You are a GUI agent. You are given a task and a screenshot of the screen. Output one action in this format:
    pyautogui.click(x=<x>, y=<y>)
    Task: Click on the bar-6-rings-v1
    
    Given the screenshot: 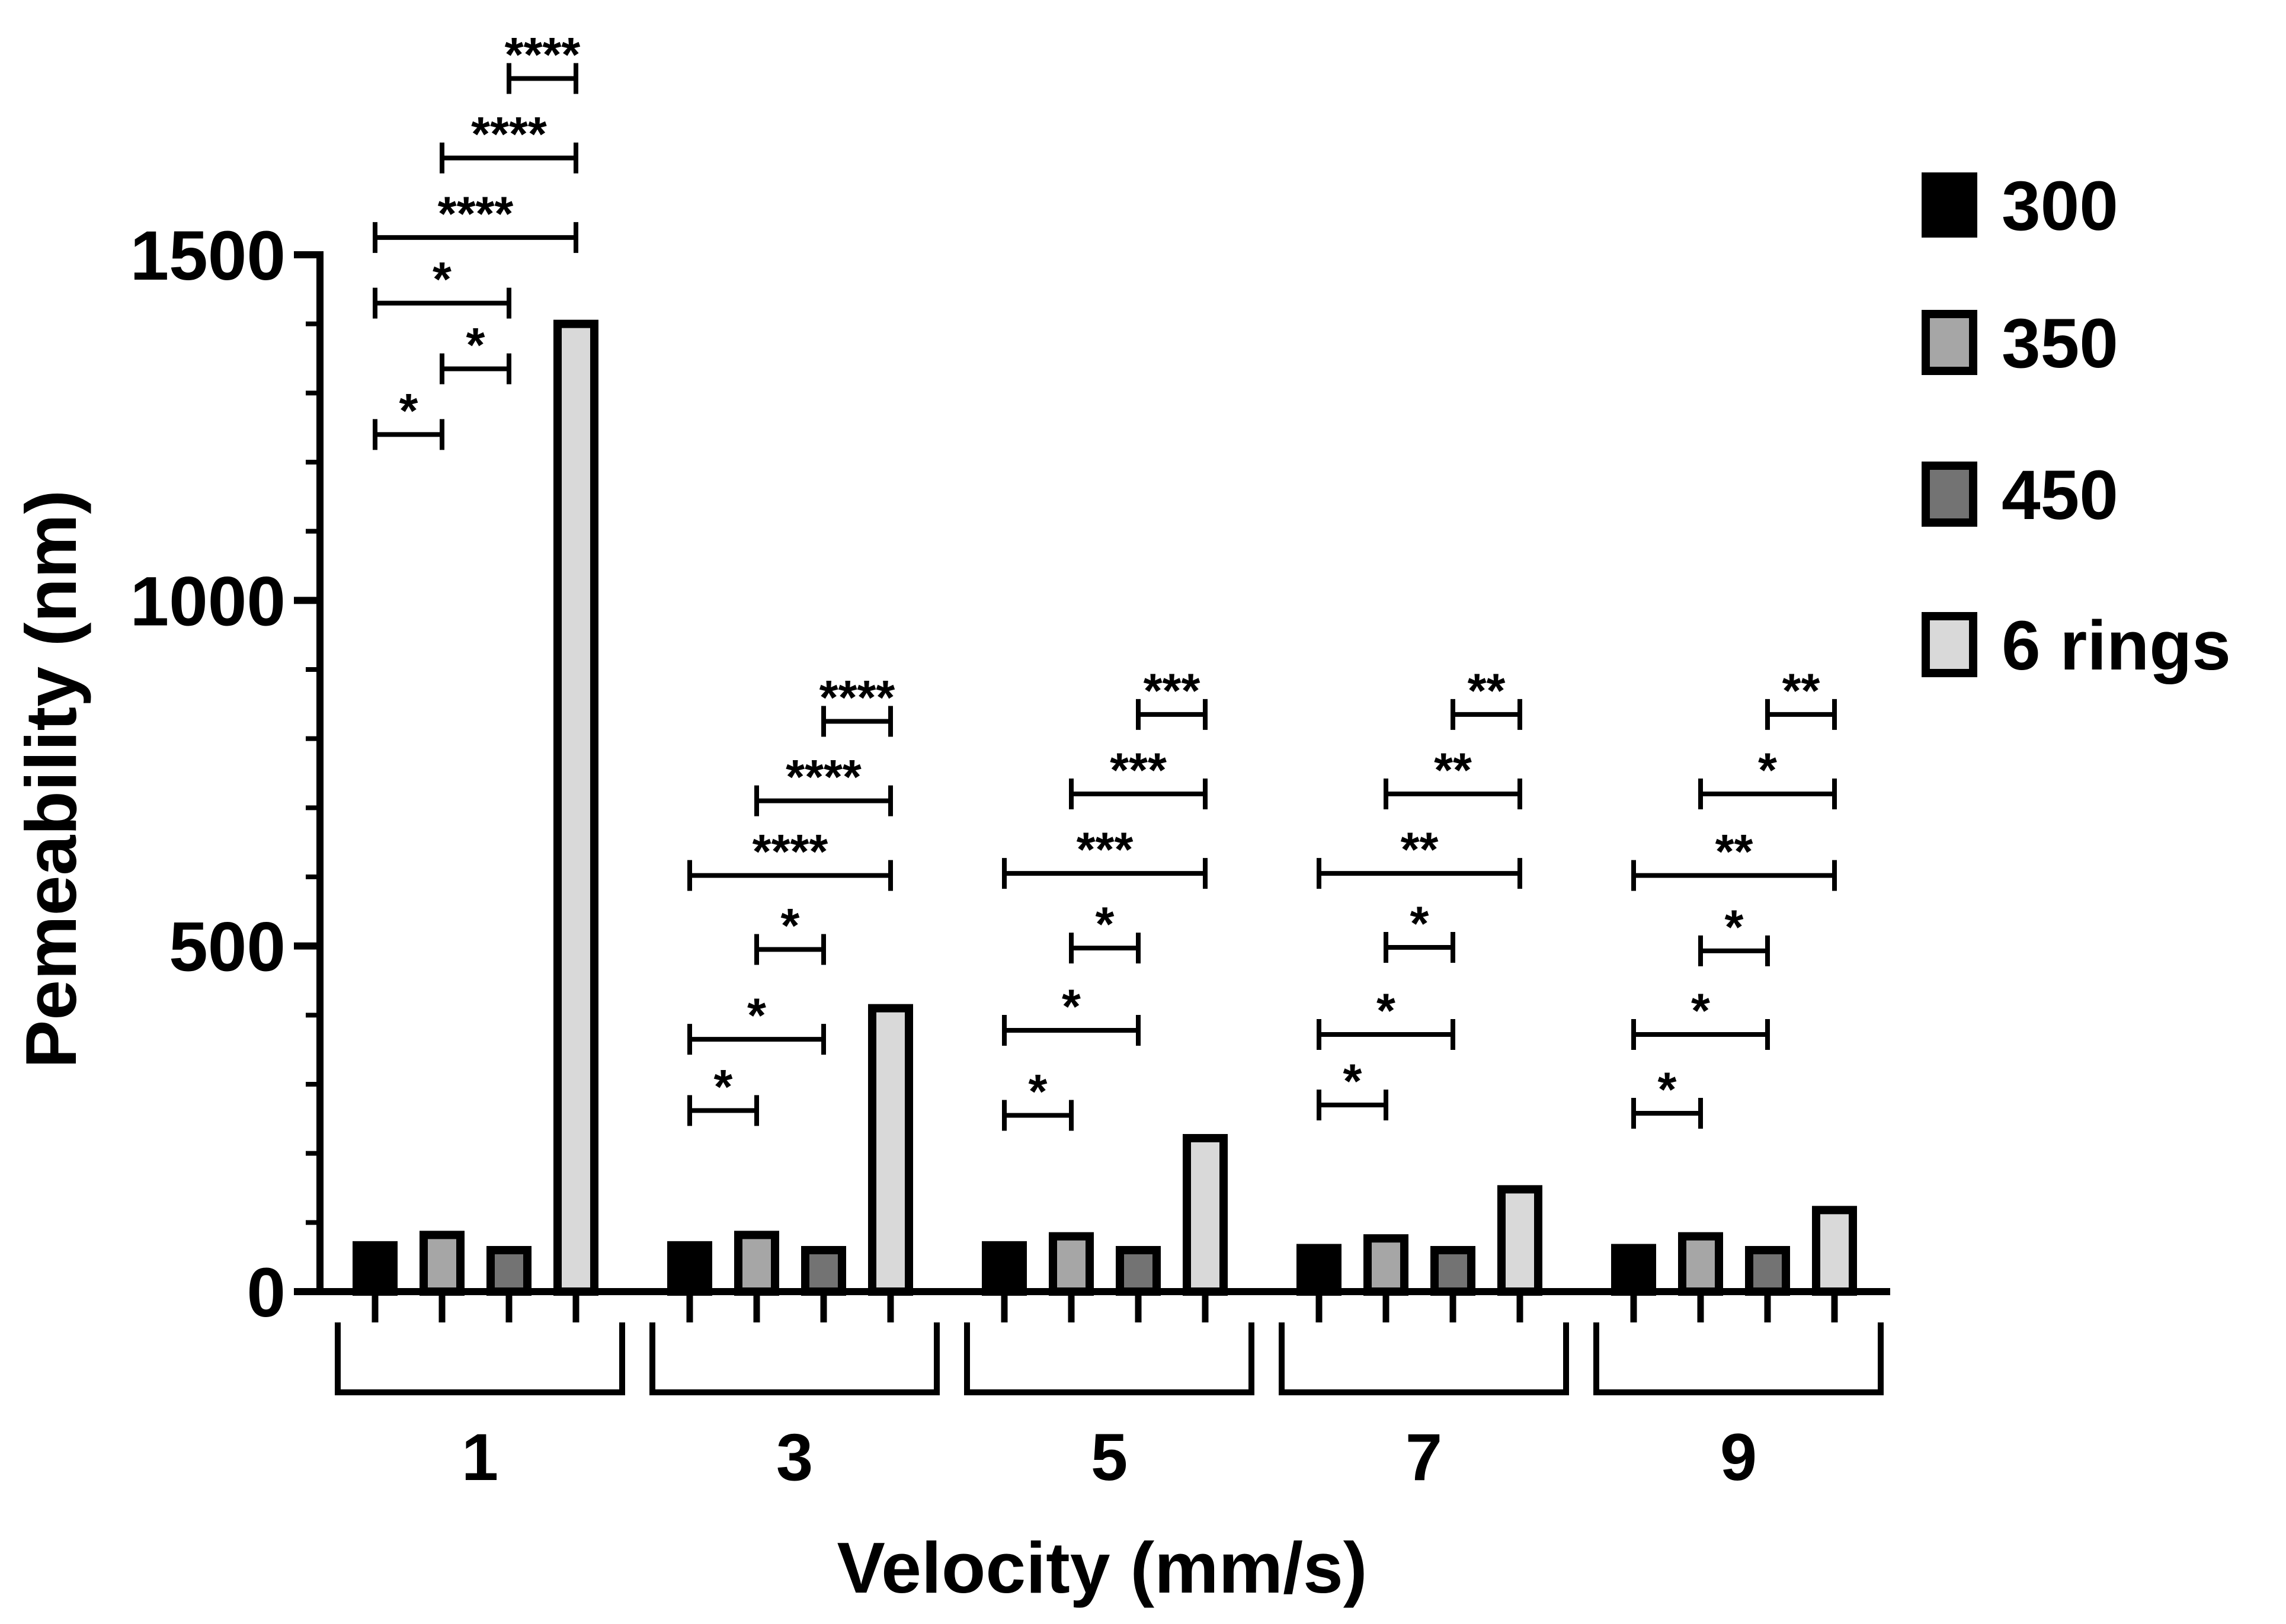 What is the action you would take?
    pyautogui.click(x=575, y=807)
    